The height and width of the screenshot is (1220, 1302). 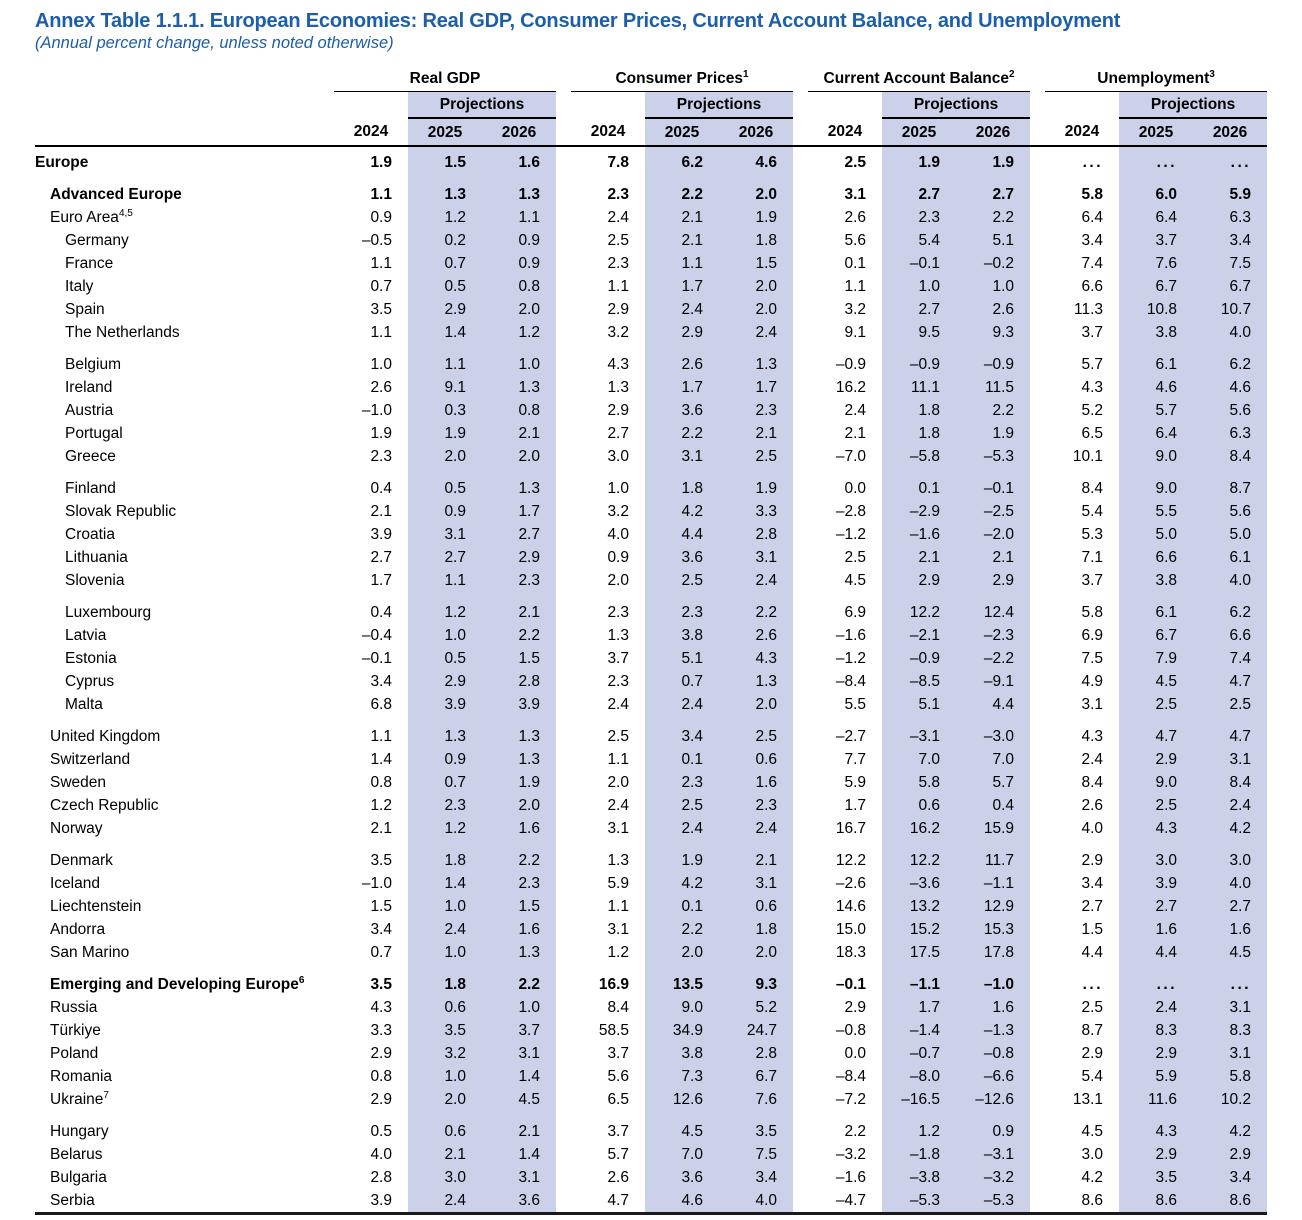 What do you see at coordinates (919, 704) in the screenshot?
I see `value-cell: 5.1` at bounding box center [919, 704].